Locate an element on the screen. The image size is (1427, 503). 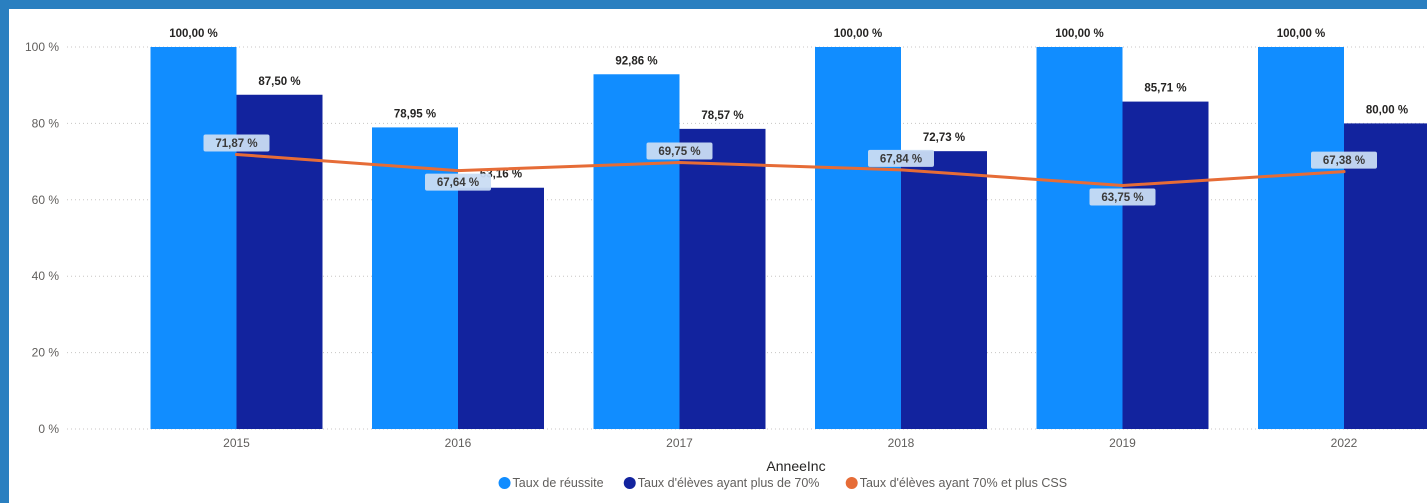
legend-label: Taux d'élèves ayant 70% et plus CSS is located at coordinates (963, 483).